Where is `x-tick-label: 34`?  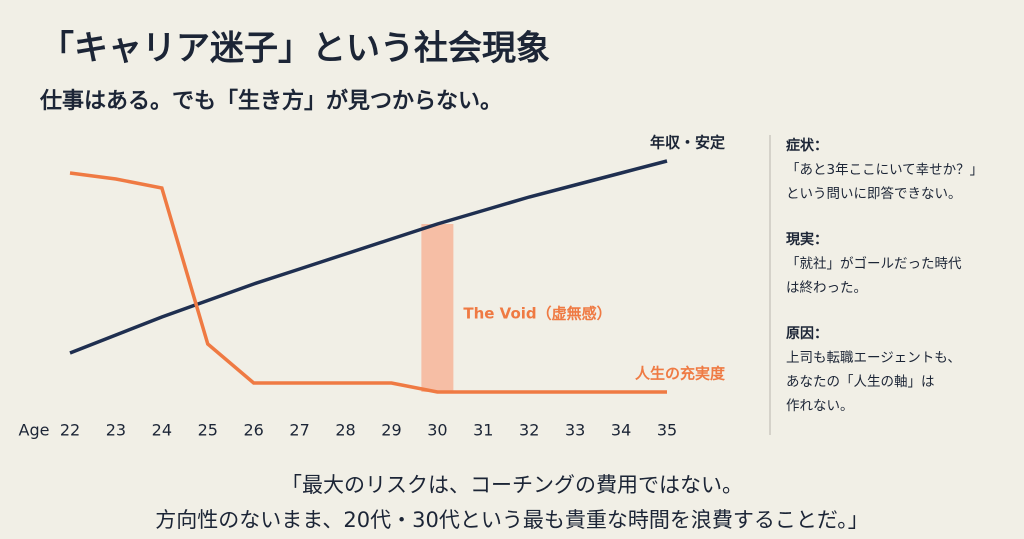
x-tick-label: 34 is located at coordinates (621, 430).